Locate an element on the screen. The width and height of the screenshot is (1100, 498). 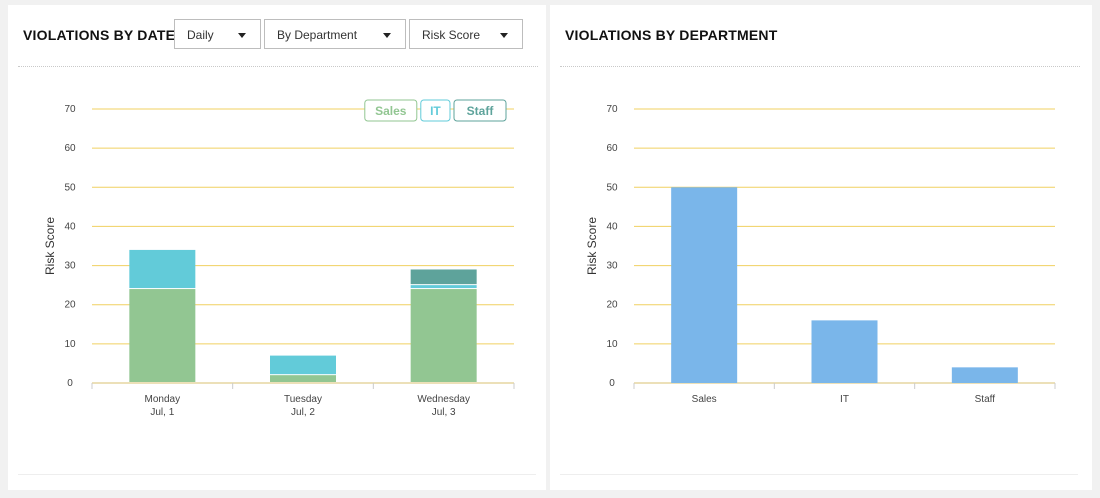
x-tick-label: Jul, 1 is located at coordinates (162, 412).